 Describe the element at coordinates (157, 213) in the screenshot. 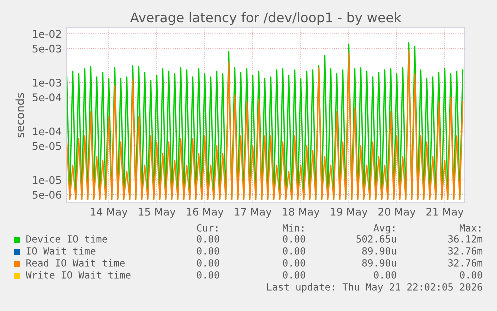

I see `x-tick-label: 15 May` at that location.